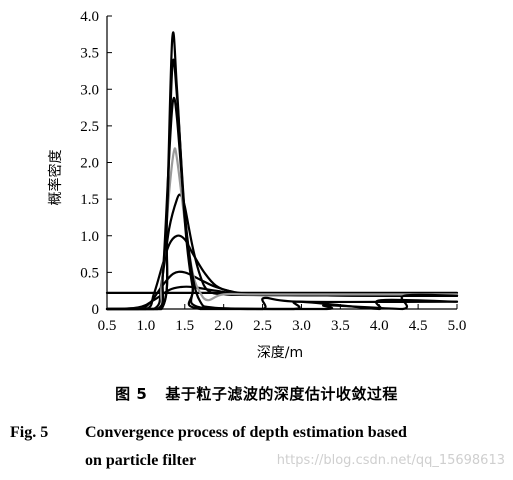 The height and width of the screenshot is (480, 513). I want to click on x-tick-label: 1.5, so click(184, 326).